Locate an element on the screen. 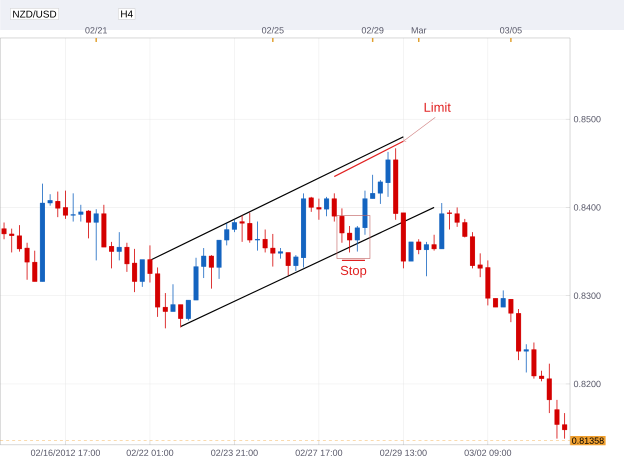  x-tick-label: 02/16/2012 17:00 is located at coordinates (65, 452).